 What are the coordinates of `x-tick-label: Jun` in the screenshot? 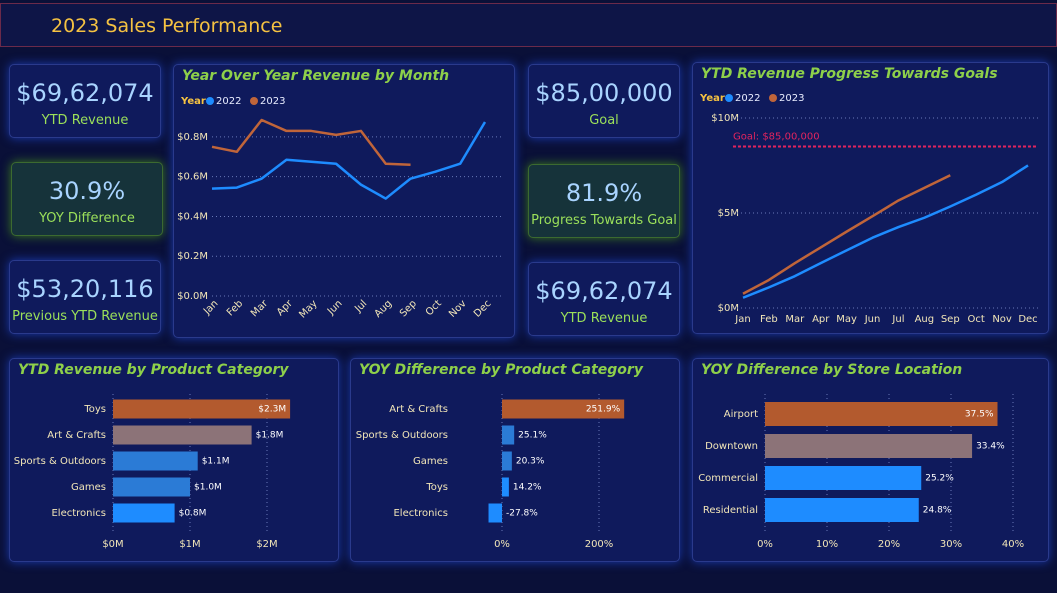 It's located at (872, 319).